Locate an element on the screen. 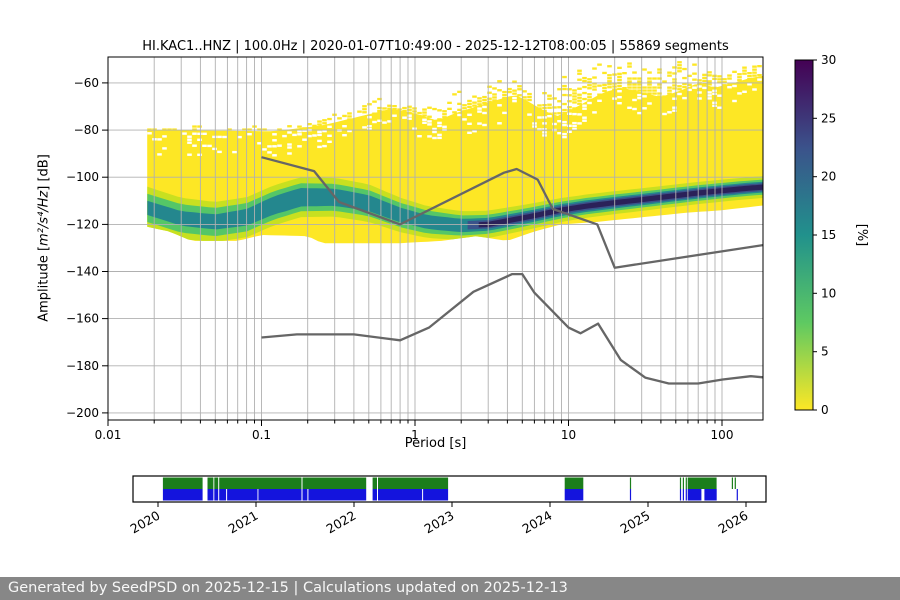 The width and height of the screenshot is (900, 600). density-holes is located at coordinates (454, 117).